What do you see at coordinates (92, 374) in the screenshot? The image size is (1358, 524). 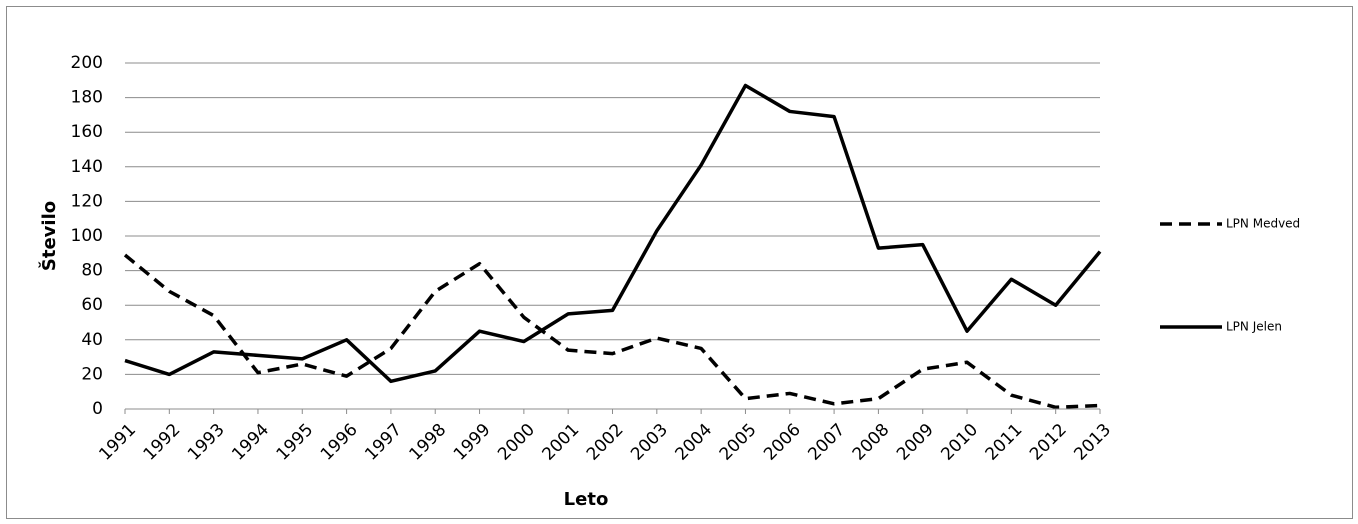 I see `y-tick-label: 20` at bounding box center [92, 374].